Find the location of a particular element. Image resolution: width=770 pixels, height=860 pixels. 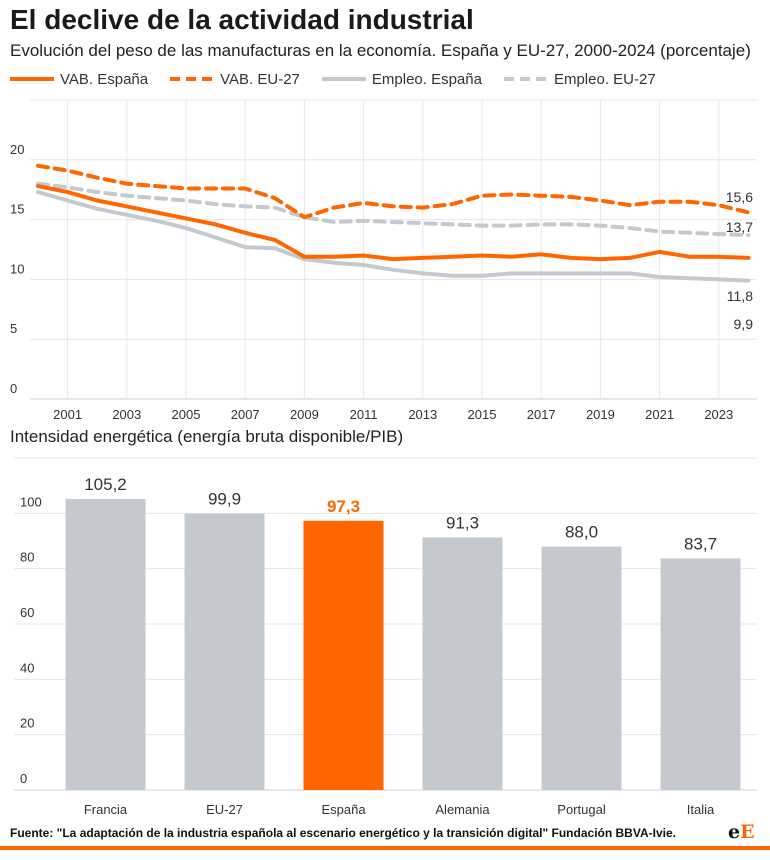

category-label: Alemania is located at coordinates (462, 809).